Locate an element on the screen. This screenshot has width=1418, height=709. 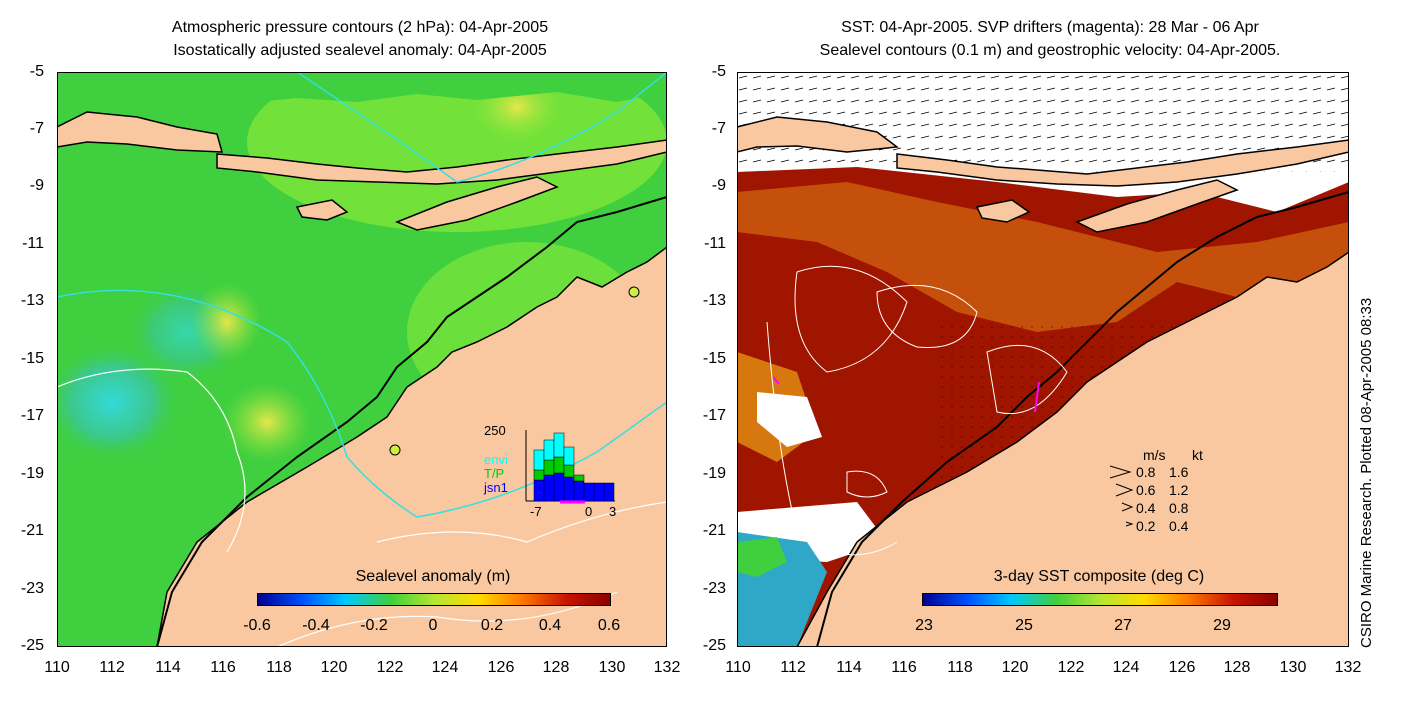
right-xtick: 114 is located at coordinates (849, 667).